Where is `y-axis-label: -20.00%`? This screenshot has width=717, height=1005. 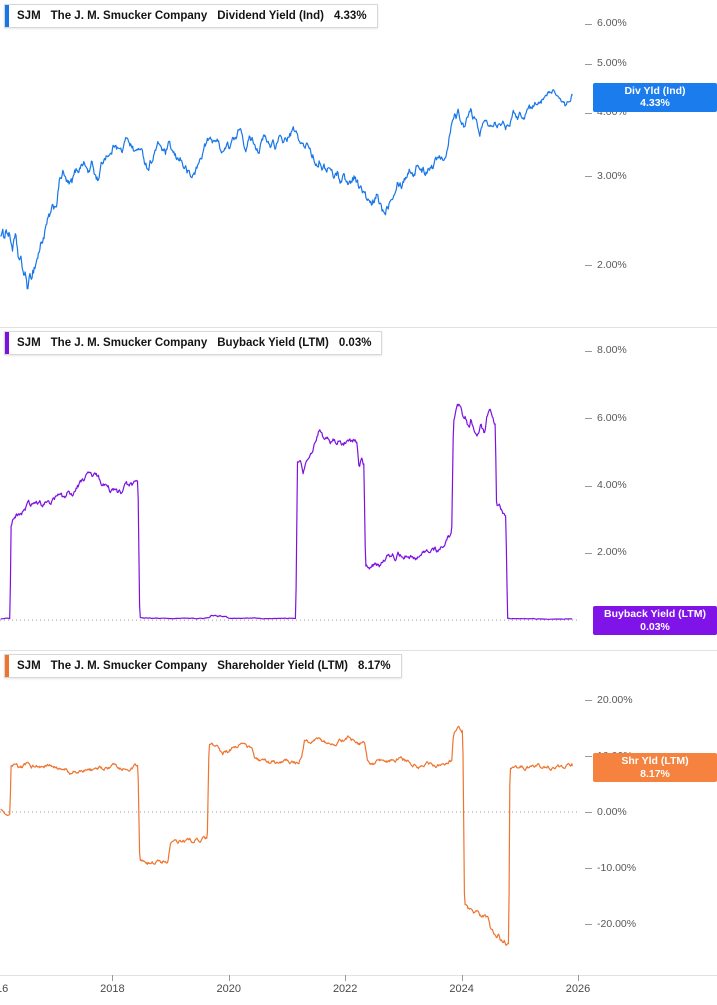
y-axis-label: -20.00% is located at coordinates (617, 923).